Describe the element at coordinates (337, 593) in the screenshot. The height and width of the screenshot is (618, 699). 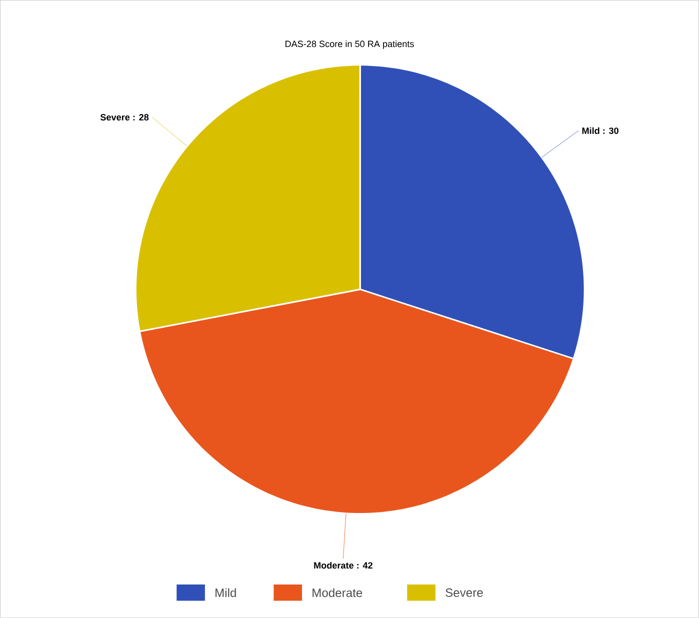
I see `legend-label: Moderate` at that location.